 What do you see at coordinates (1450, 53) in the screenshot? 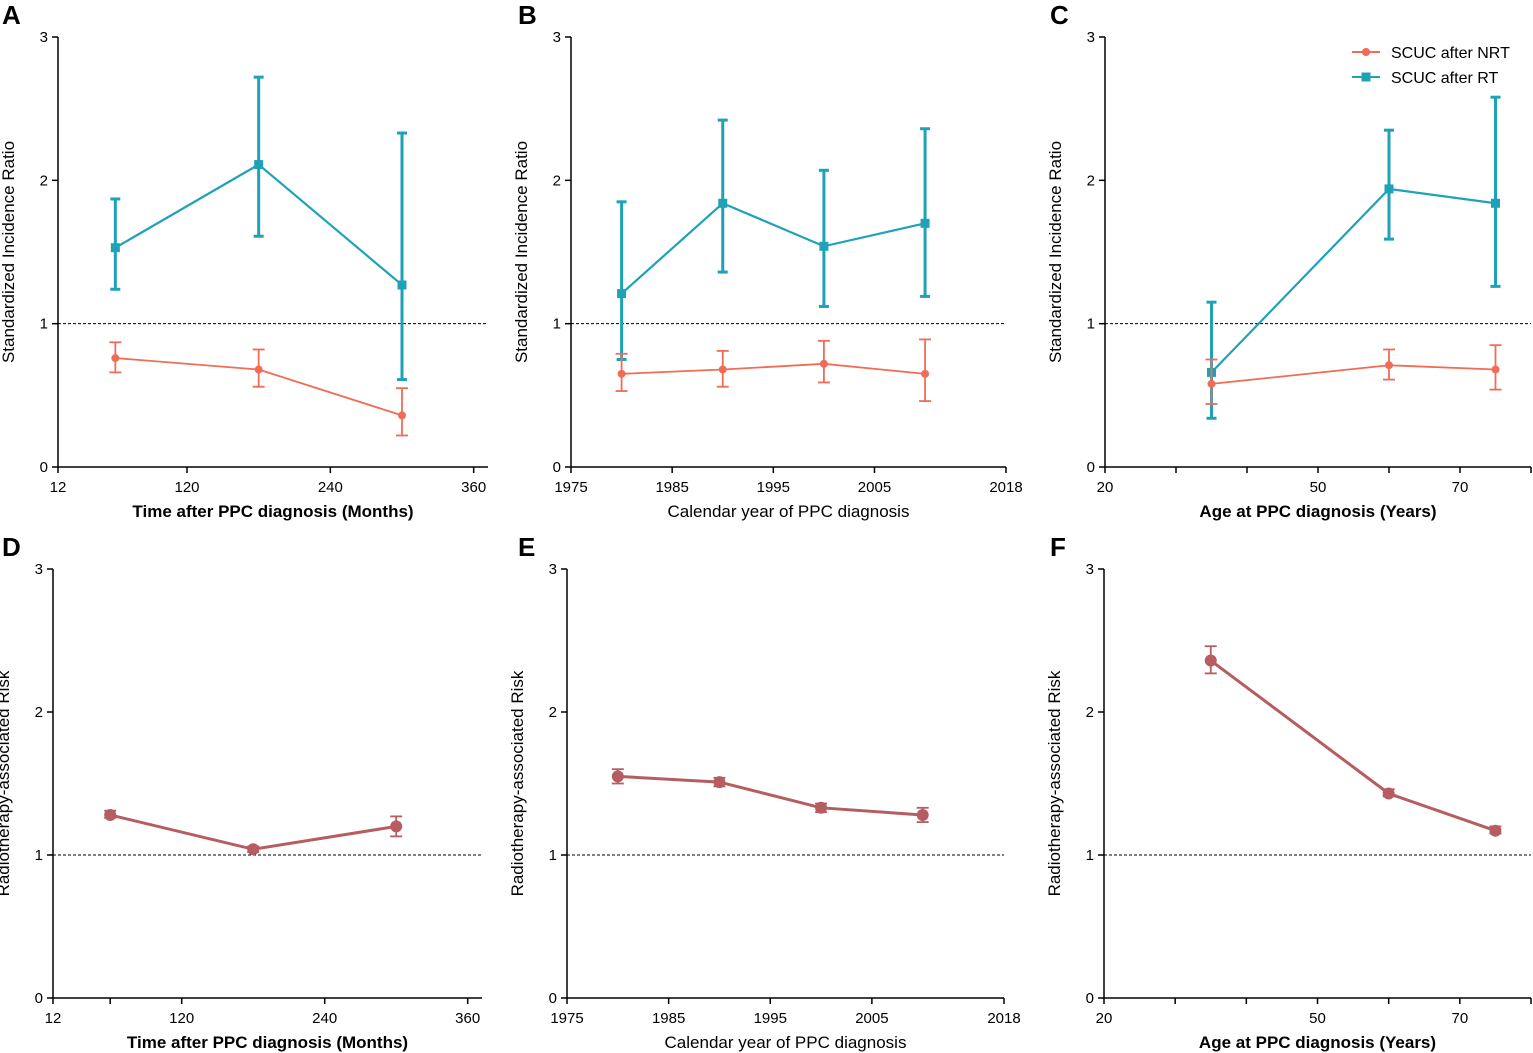
I see `legend-label-nrt: SCUC after NRT` at bounding box center [1450, 53].